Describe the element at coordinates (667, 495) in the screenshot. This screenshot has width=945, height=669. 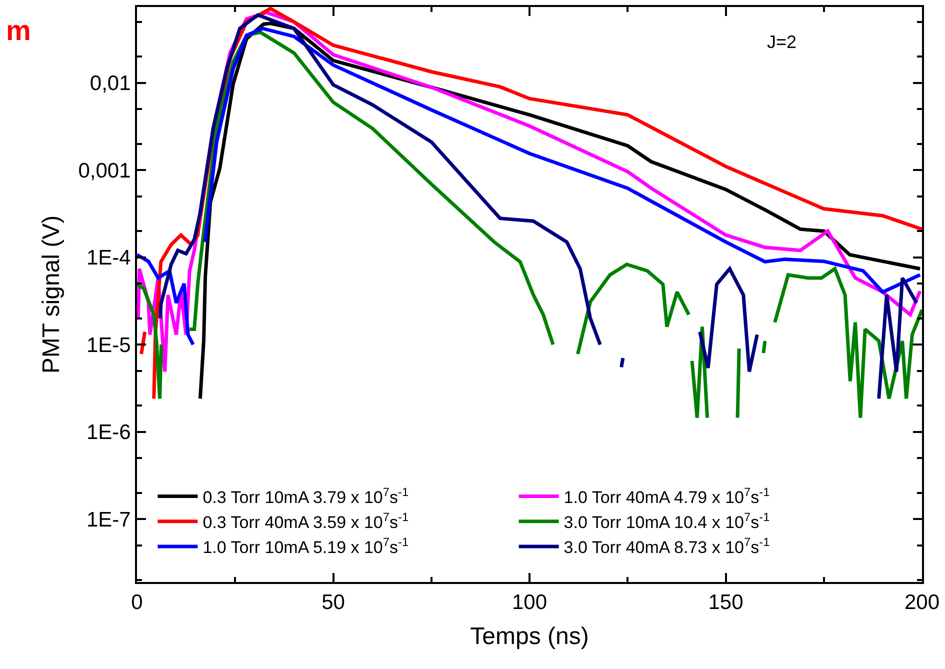
I see `legend-label: 1.0 Torr 40mA 4.79 x 10$^{7}$s$^{-1}$` at that location.